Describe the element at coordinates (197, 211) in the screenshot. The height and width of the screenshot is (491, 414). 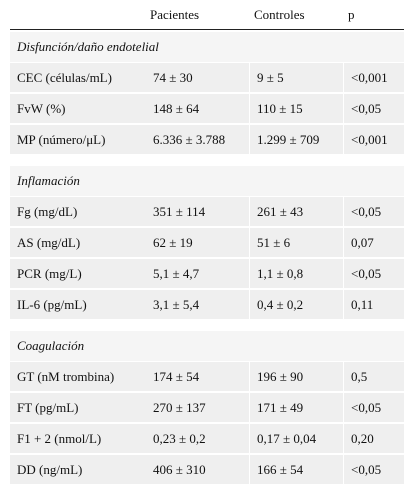
I see `table-cell: 351 ± 114` at that location.